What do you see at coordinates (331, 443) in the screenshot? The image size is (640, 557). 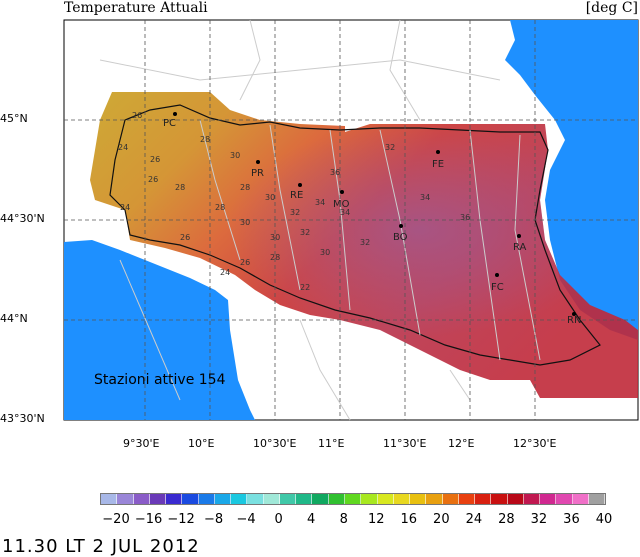 I see `lon-label: 11°E` at bounding box center [331, 443].